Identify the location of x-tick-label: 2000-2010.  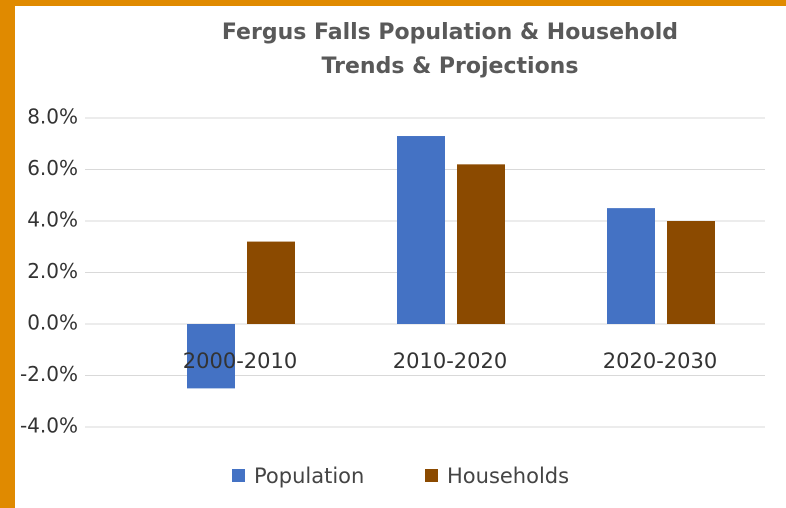
(240, 361).